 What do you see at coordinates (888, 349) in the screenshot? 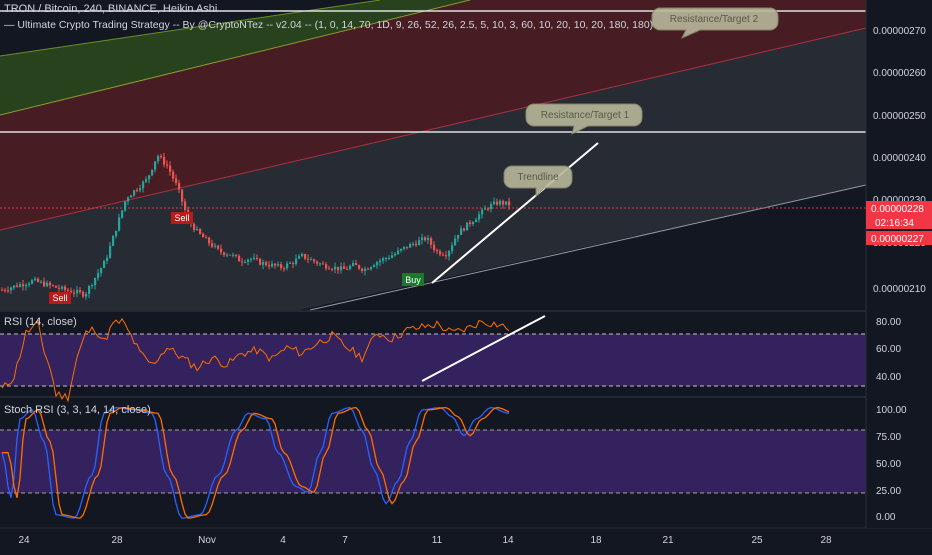
I see `rsi-tick: 60.00` at bounding box center [888, 349].